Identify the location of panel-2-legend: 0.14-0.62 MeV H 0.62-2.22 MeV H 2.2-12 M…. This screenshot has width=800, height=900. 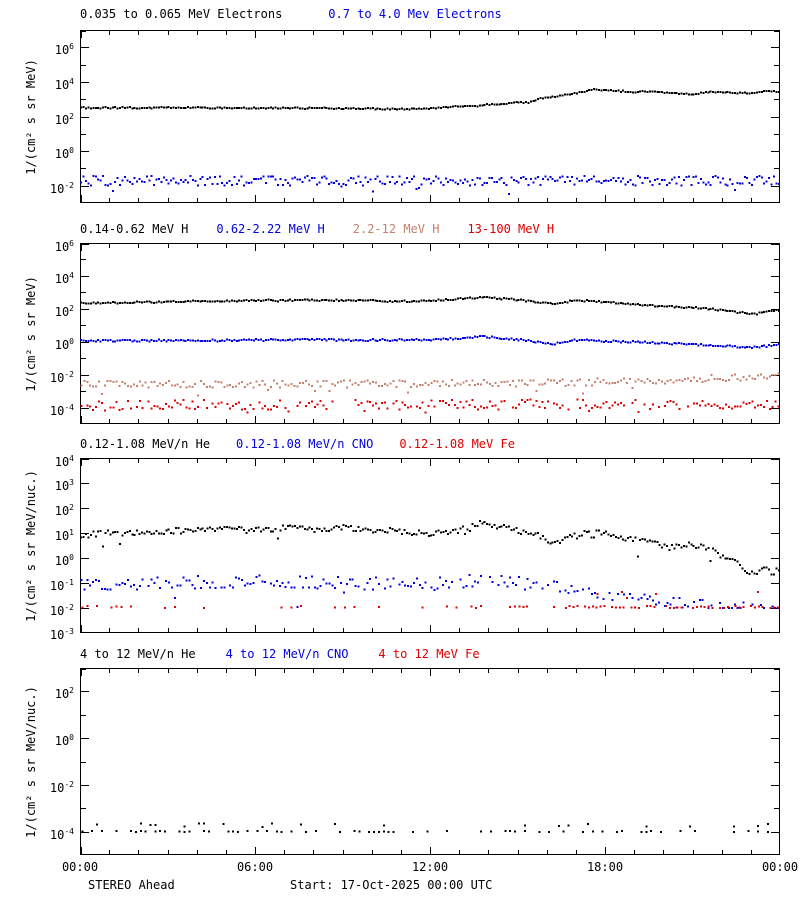
(317, 229).